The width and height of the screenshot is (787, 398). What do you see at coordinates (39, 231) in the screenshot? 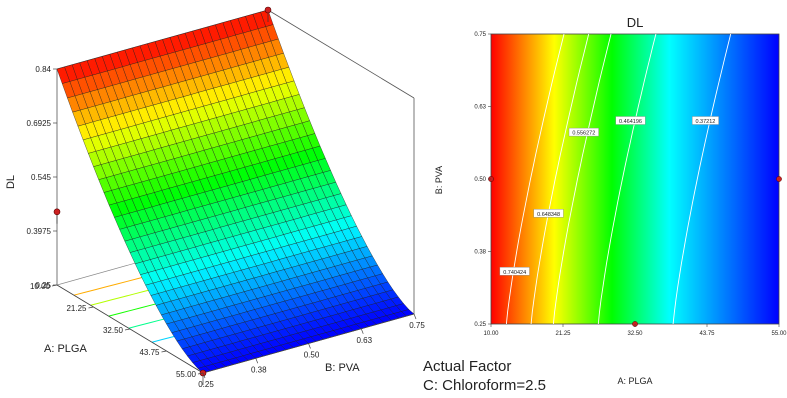
I see `surface-z-tick-label: 0.3975` at bounding box center [39, 231].